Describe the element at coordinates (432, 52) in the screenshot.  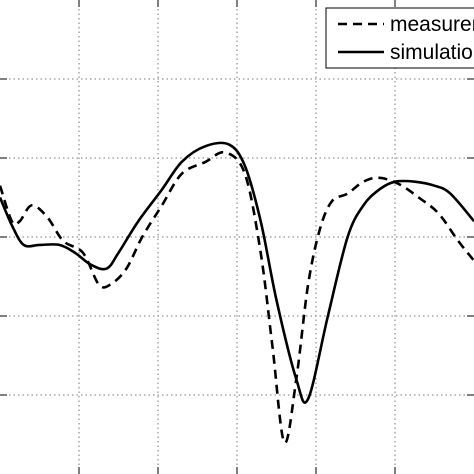
I see `legend-label-simulation: simulation` at that location.